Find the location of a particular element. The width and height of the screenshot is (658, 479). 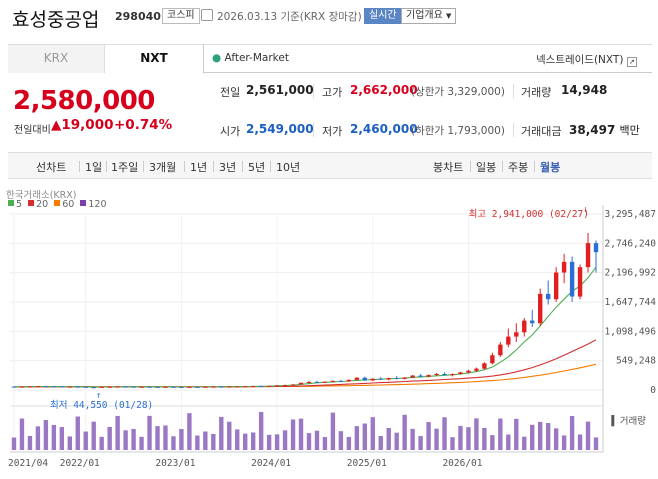

period-3y-button: 3년 is located at coordinates (228, 167).